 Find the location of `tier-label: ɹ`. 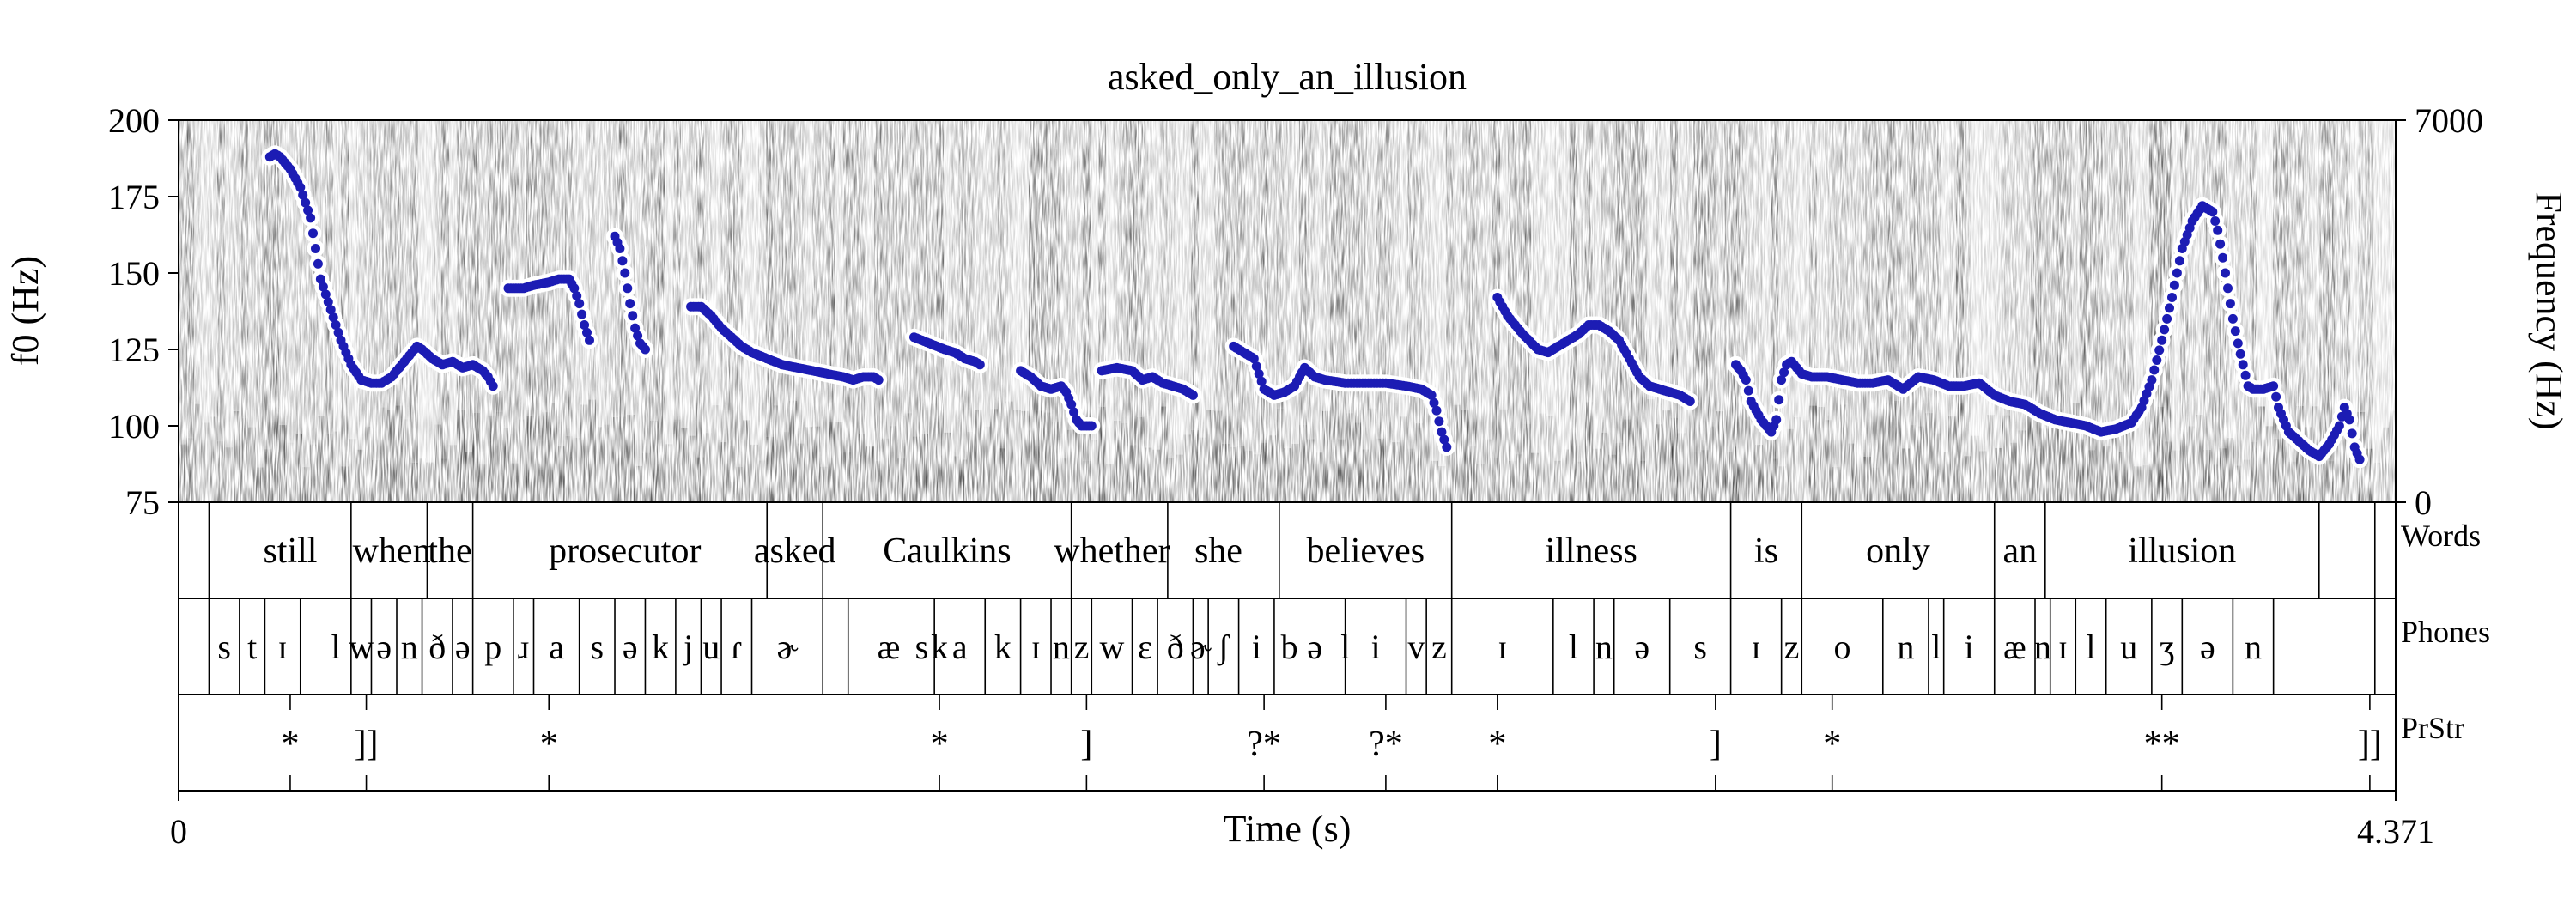

tier-label: ɹ is located at coordinates (523, 647).